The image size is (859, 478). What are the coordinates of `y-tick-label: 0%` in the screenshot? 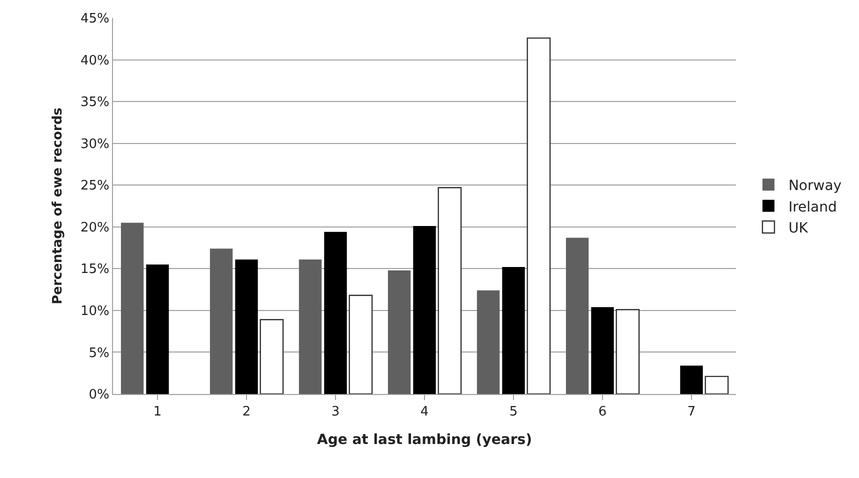 It's located at (99, 395).